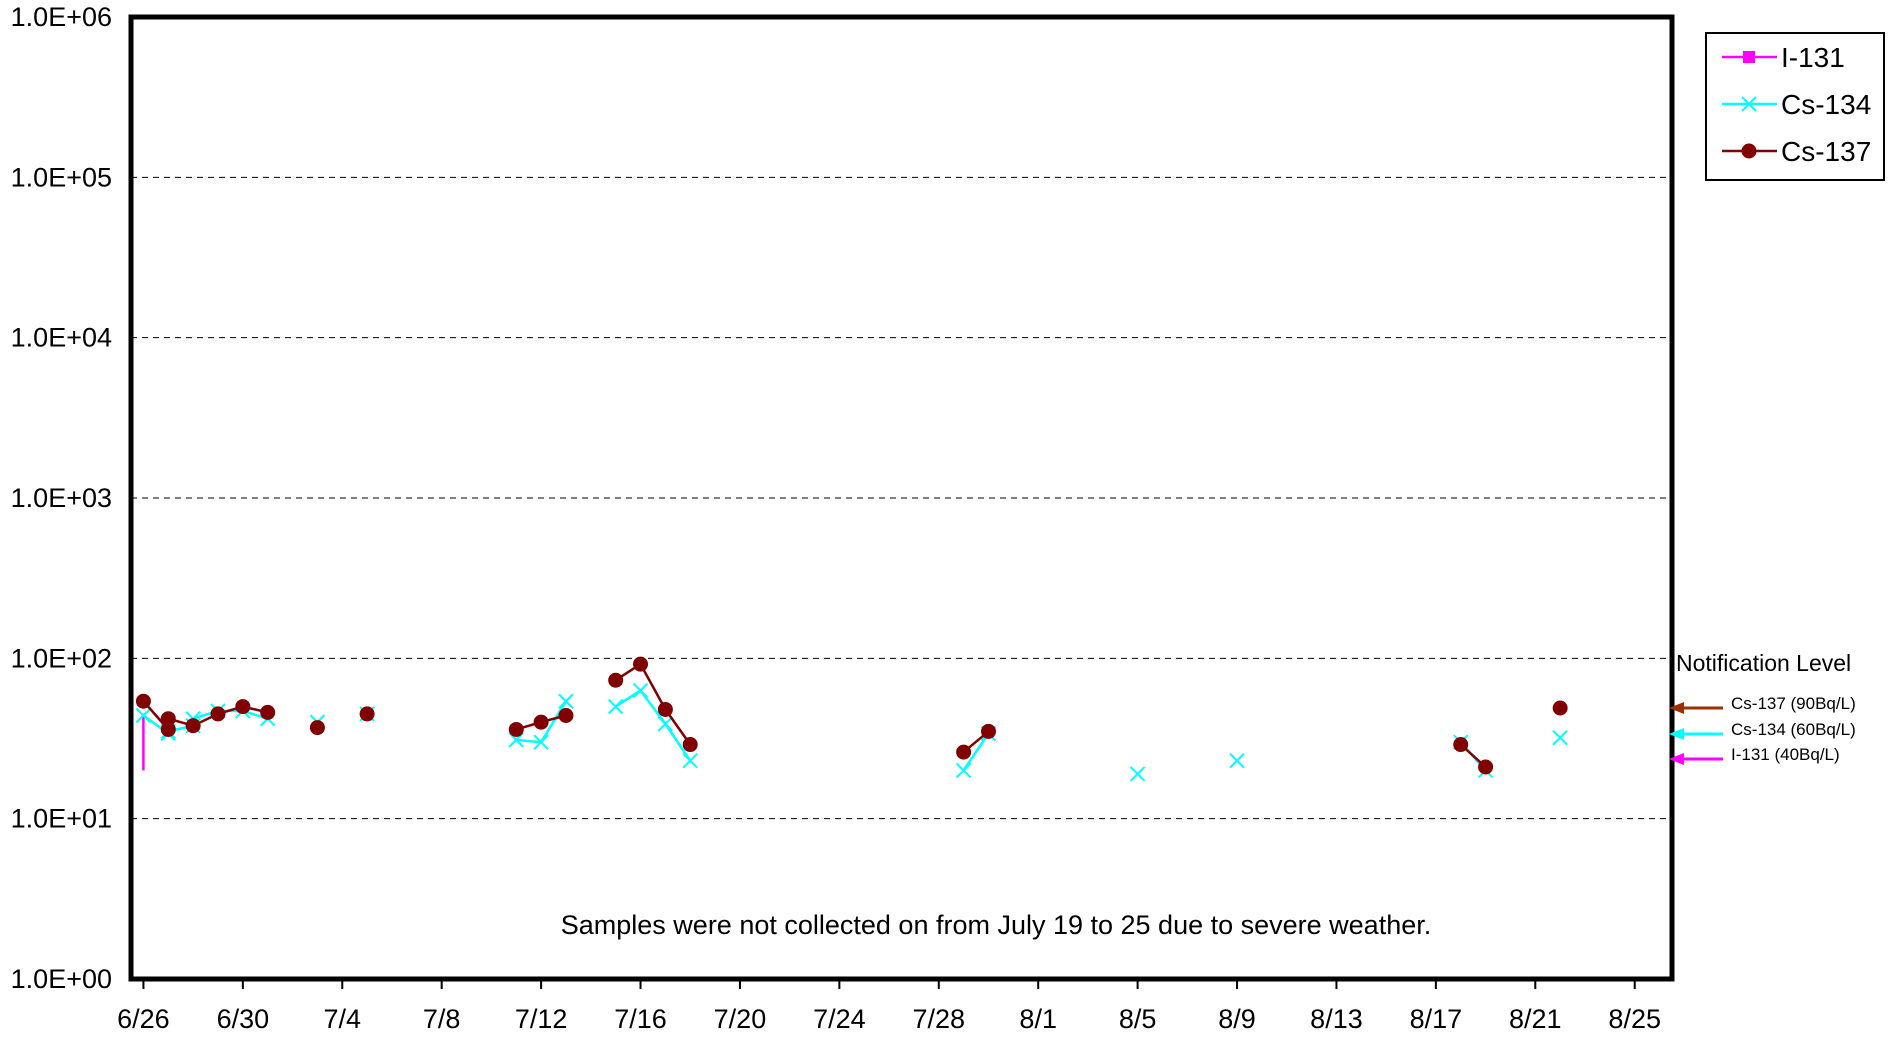 Image resolution: width=1892 pixels, height=1037 pixels. I want to click on notification-label: Cs-137 (90Bq/L), so click(1793, 703).